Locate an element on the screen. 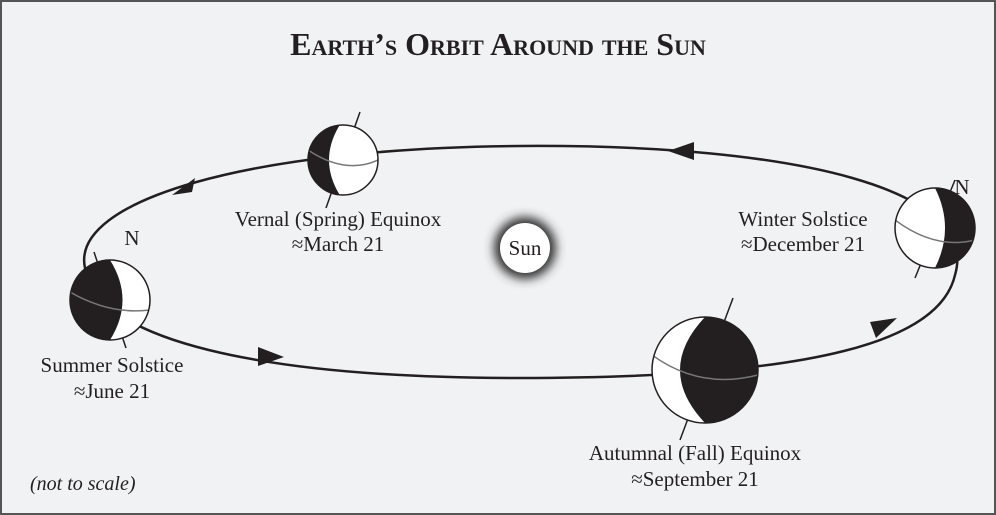 The height and width of the screenshot is (515, 996). sun-label: Sun is located at coordinates (525, 248).